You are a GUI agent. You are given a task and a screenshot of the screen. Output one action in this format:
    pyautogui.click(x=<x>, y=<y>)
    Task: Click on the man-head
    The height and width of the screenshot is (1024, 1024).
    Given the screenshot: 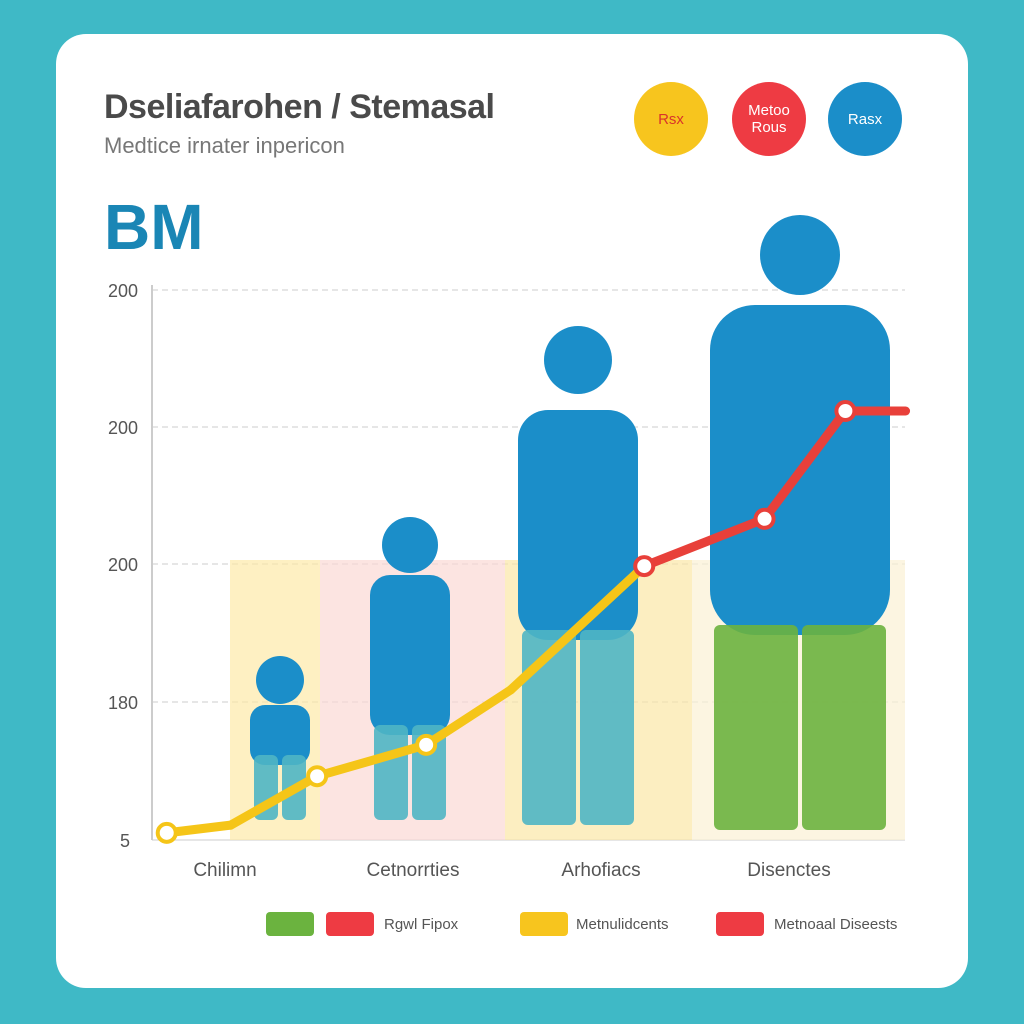 What is the action you would take?
    pyautogui.click(x=800, y=255)
    